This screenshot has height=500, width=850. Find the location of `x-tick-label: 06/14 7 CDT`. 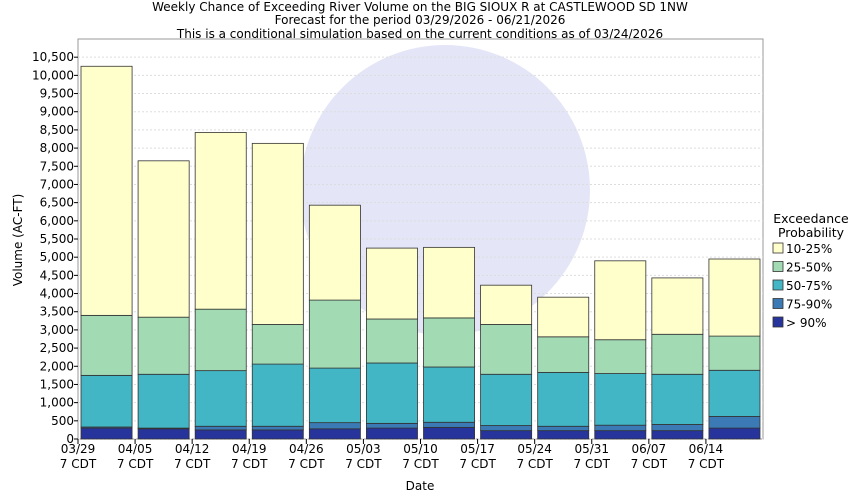

x-tick-label: 06/14 7 CDT is located at coordinates (706, 456).